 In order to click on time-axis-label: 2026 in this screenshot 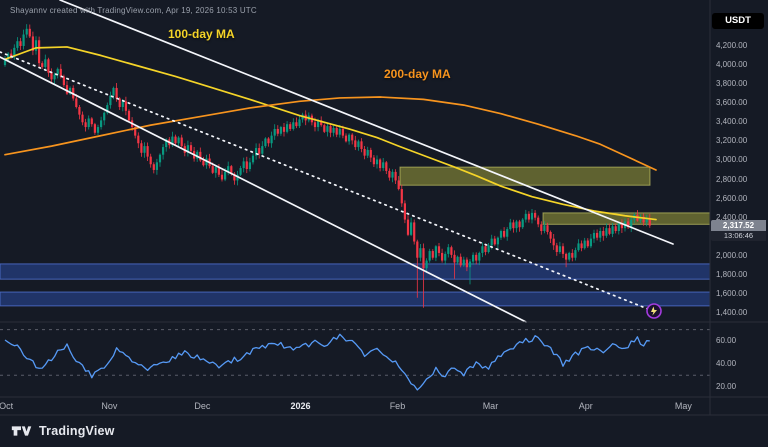, I will do `click(300, 406)`.